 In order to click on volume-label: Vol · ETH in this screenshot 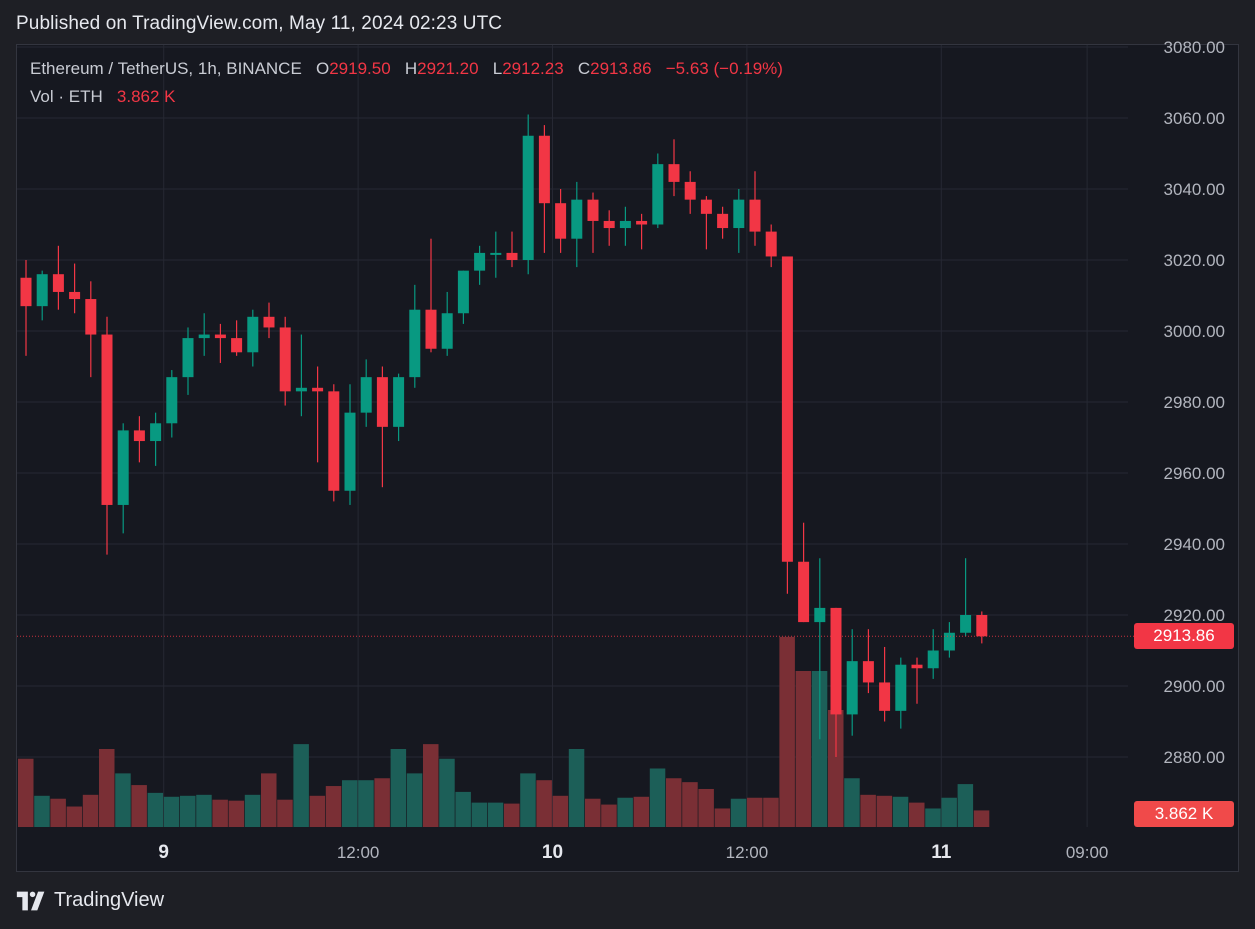, I will do `click(66, 96)`.